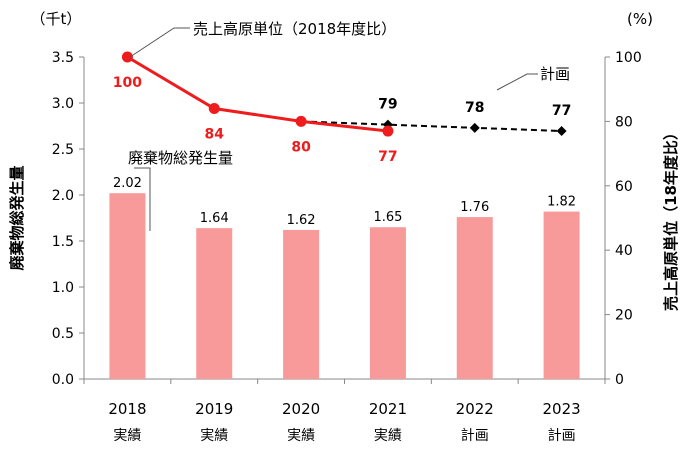 Image resolution: width=690 pixels, height=456 pixels. What do you see at coordinates (257, 94) in the screenshot?
I see `actual-line` at bounding box center [257, 94].